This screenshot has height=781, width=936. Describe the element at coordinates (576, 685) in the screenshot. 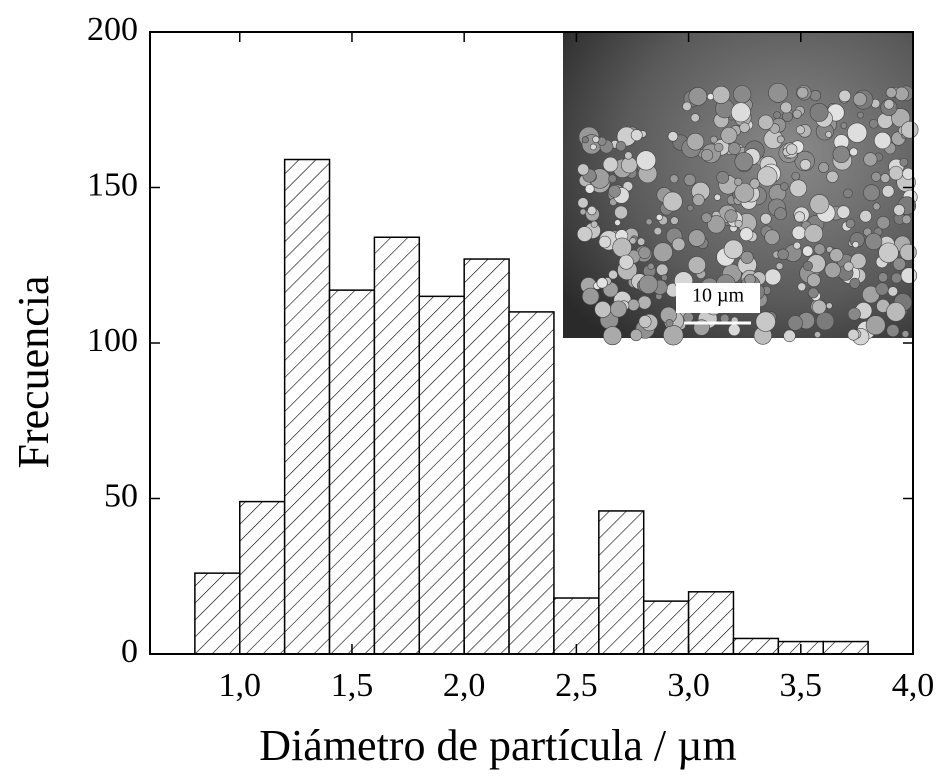

I see `x-tick-label: 2,5` at that location.